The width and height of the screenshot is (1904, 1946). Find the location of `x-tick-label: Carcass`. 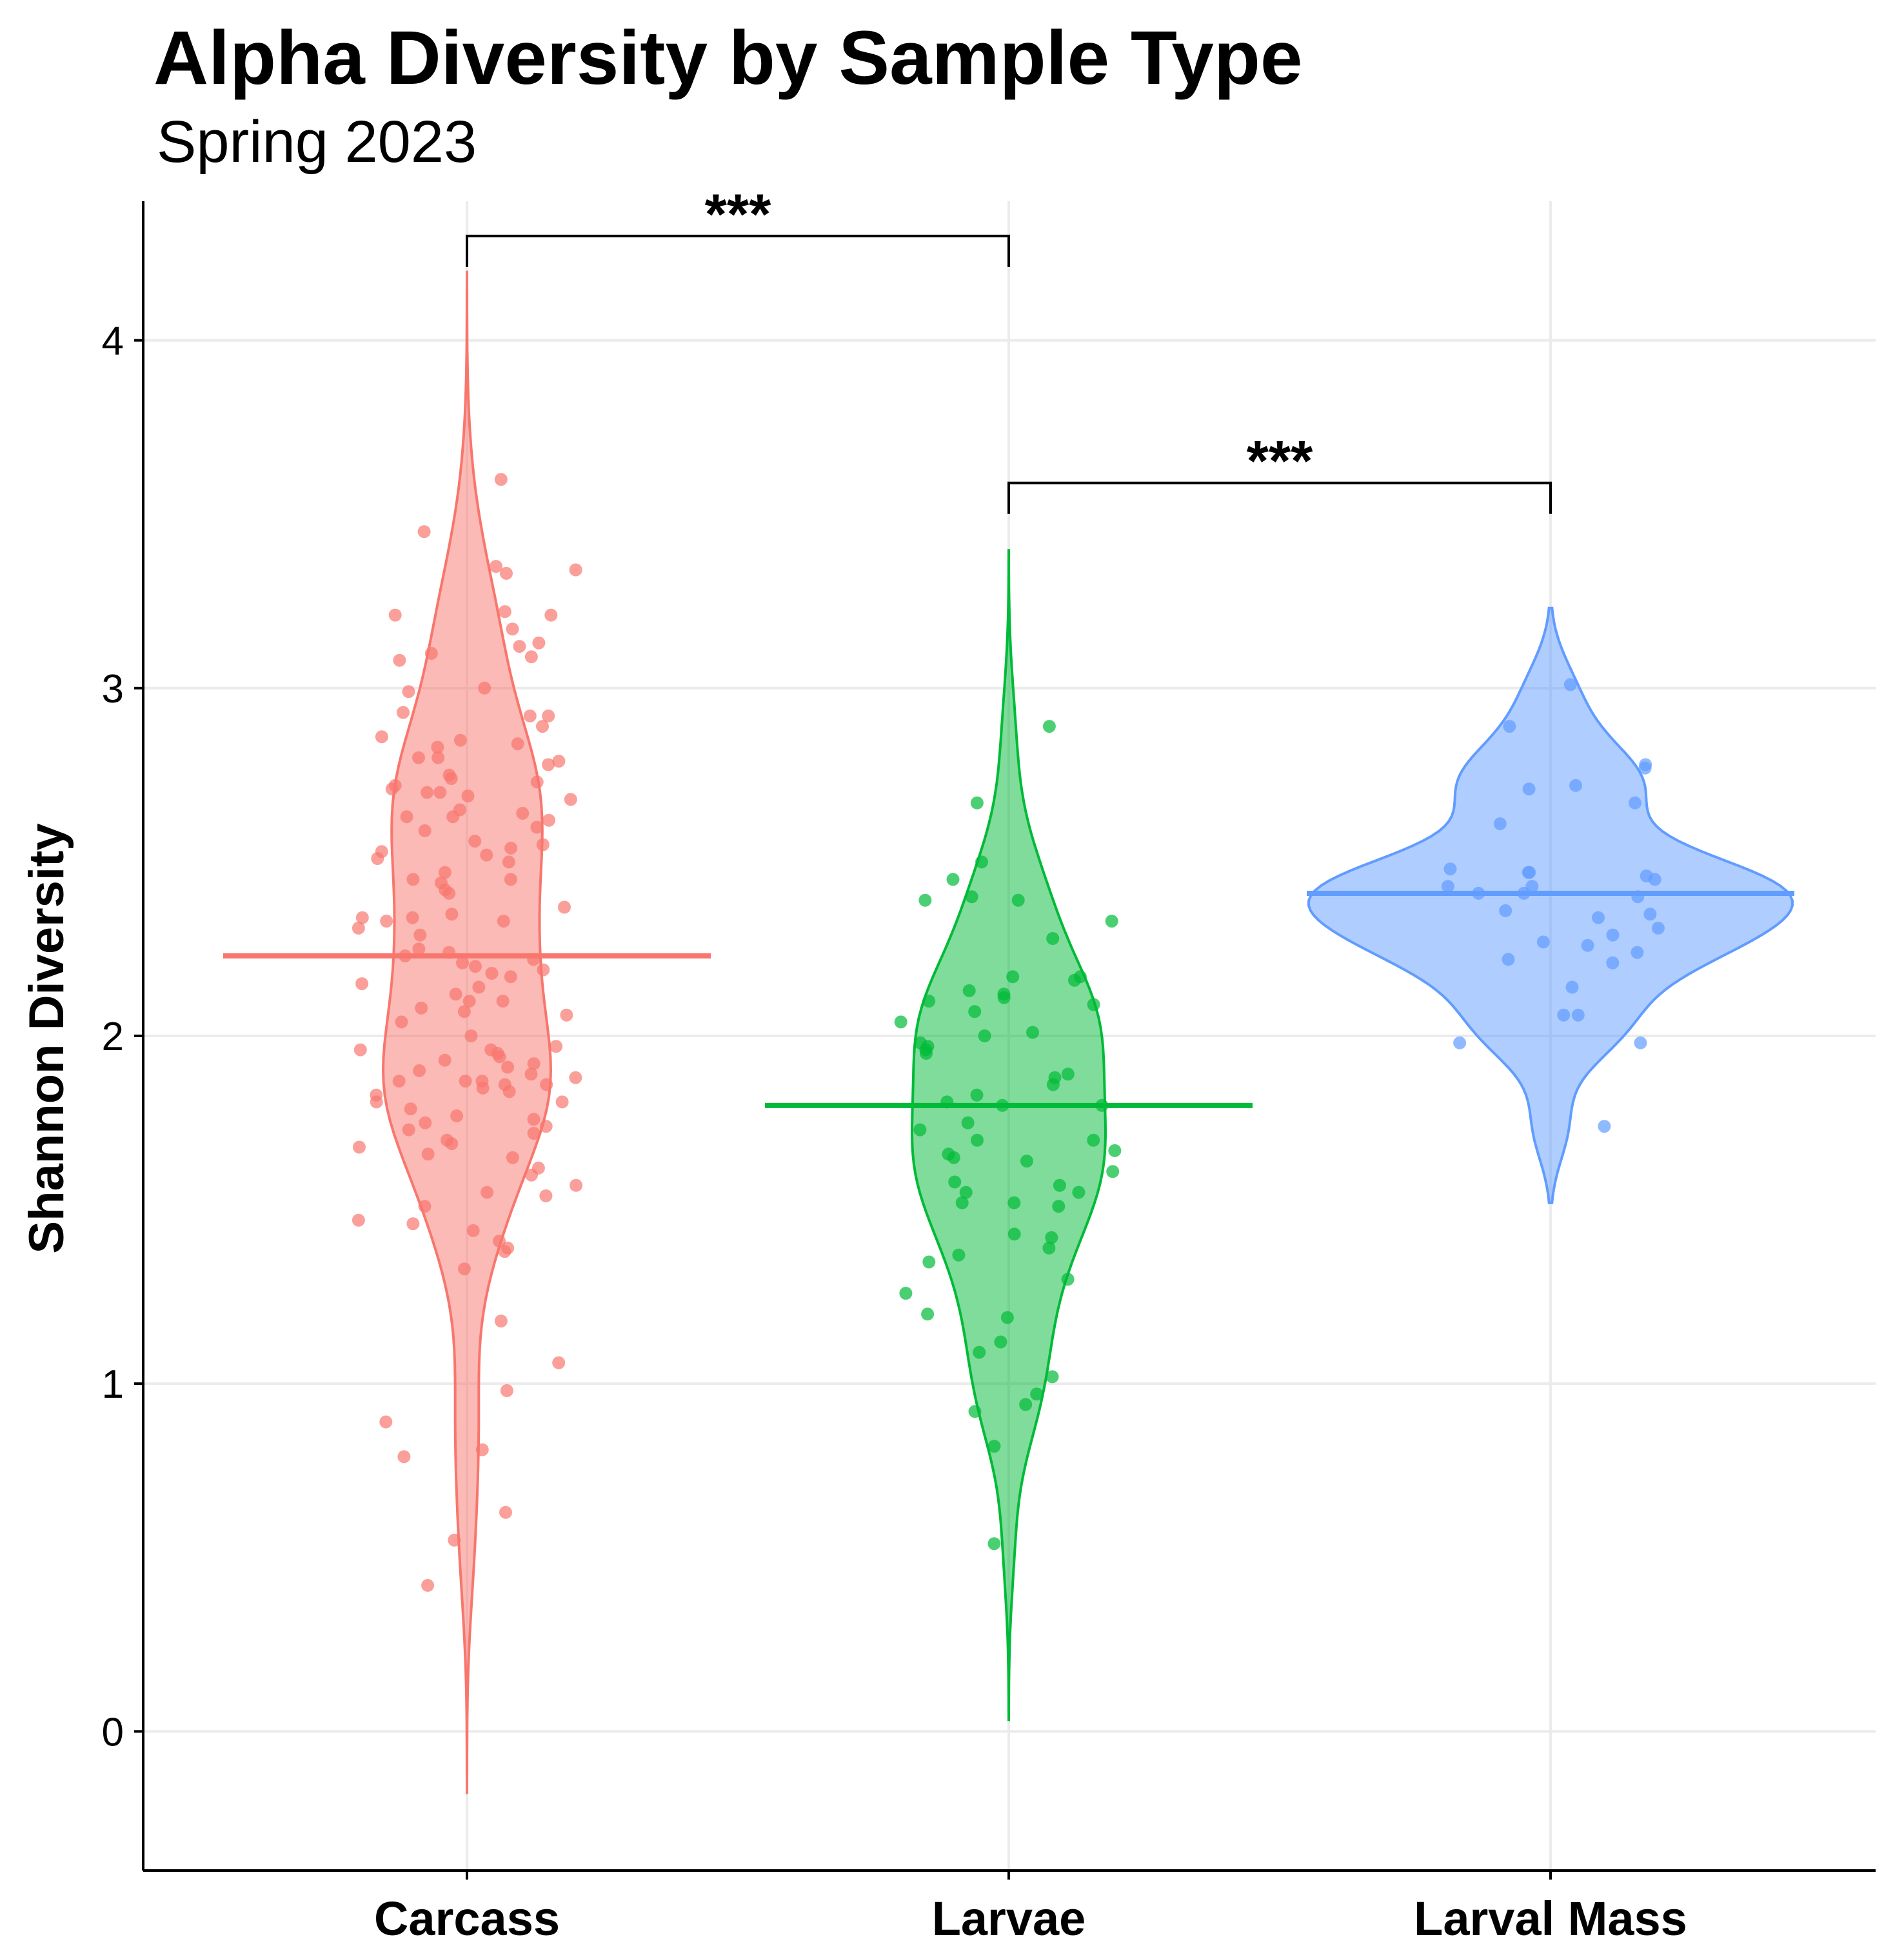

x-tick-label: Carcass is located at coordinates (467, 1918).